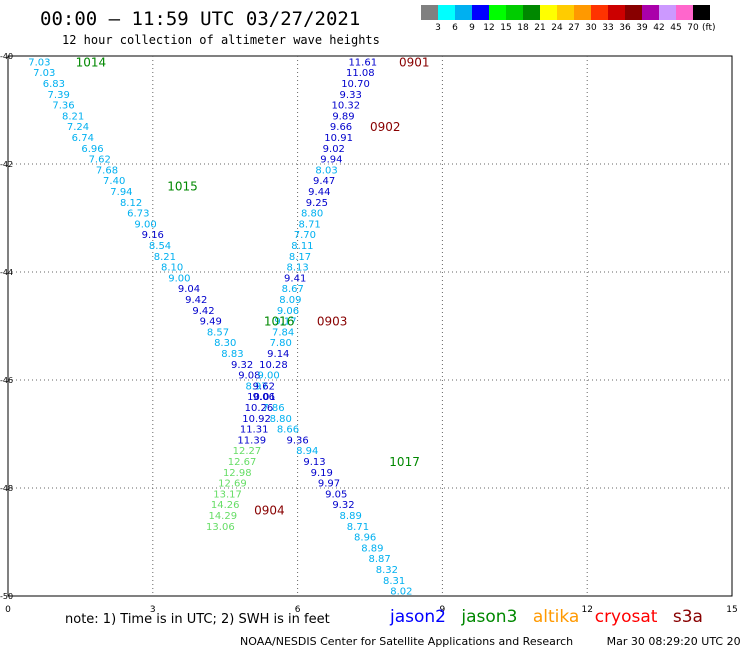 Image resolution: width=740 pixels, height=650 pixels. What do you see at coordinates (443, 610) in the screenshot?
I see `x-tick-label: 9` at bounding box center [443, 610].